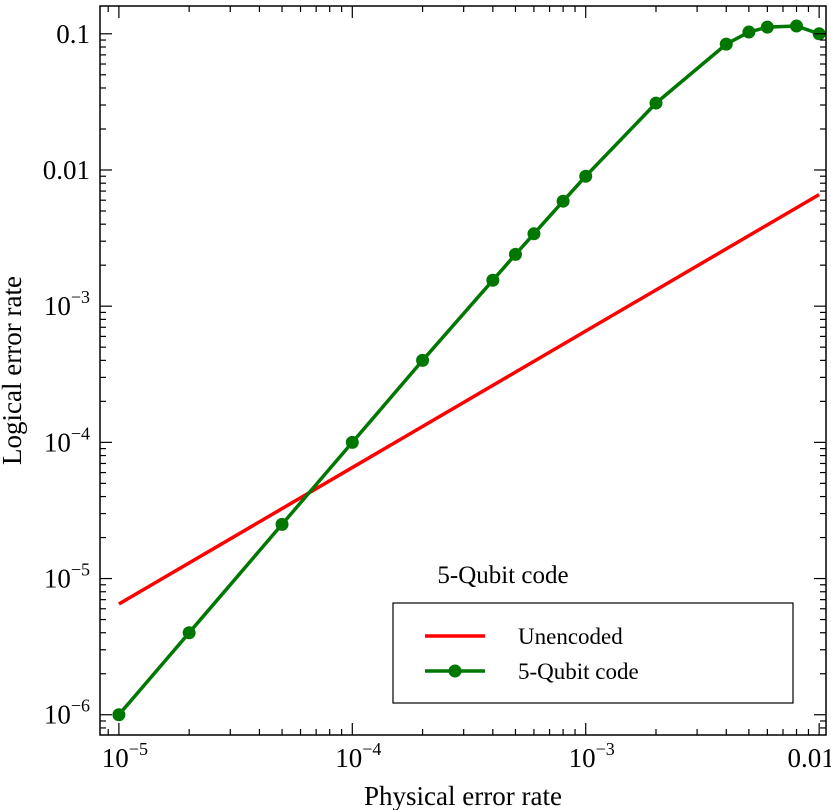 This screenshot has height=810, width=831. Describe the element at coordinates (66, 170) in the screenshot. I see `y-tick-label: 0.01` at that location.